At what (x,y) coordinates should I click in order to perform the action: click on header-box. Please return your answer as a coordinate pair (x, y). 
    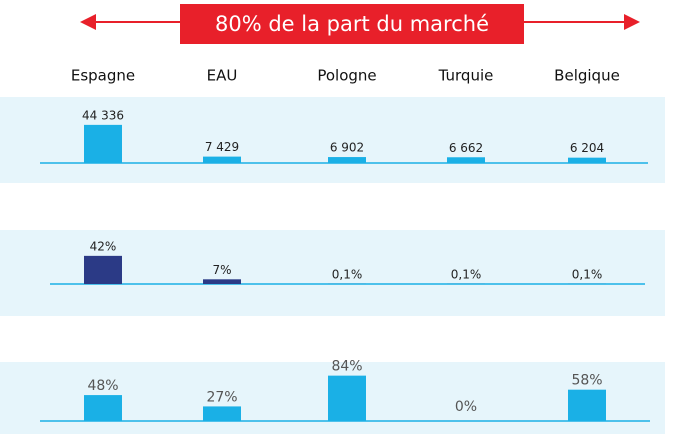
    Looking at the image, I should click on (352, 24).